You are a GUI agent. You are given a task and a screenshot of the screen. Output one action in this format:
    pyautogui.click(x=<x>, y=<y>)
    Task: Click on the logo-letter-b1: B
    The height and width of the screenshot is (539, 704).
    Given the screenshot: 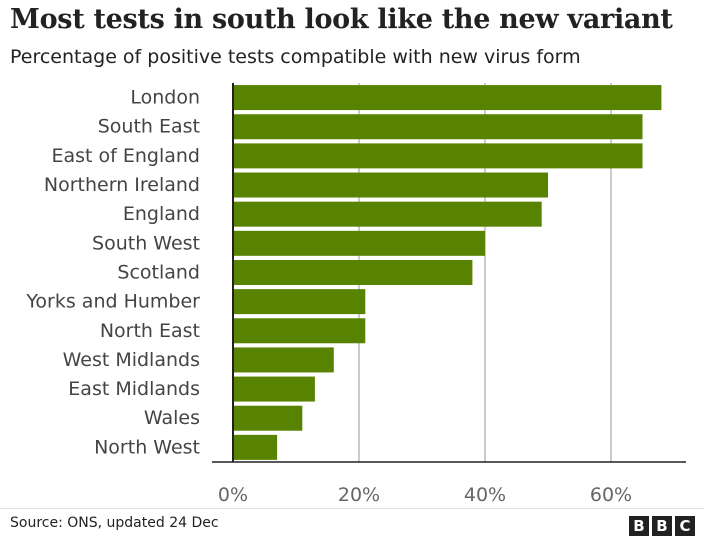 What is the action you would take?
    pyautogui.click(x=639, y=526)
    